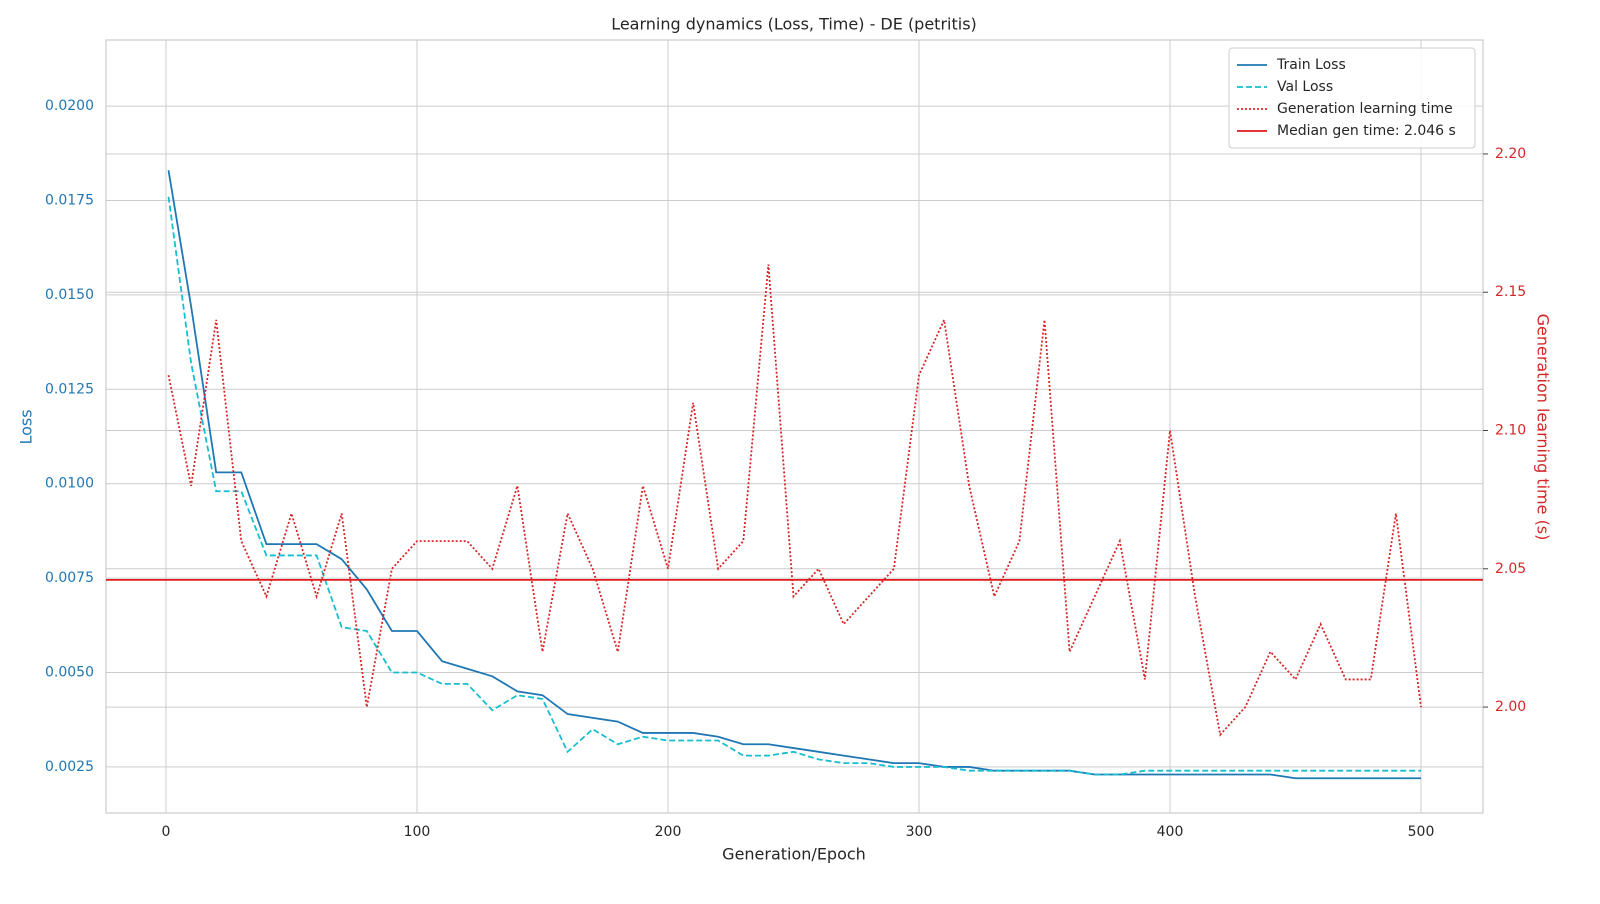 This screenshot has height=904, width=1600. Describe the element at coordinates (1352, 98) in the screenshot. I see `legend-box` at that location.